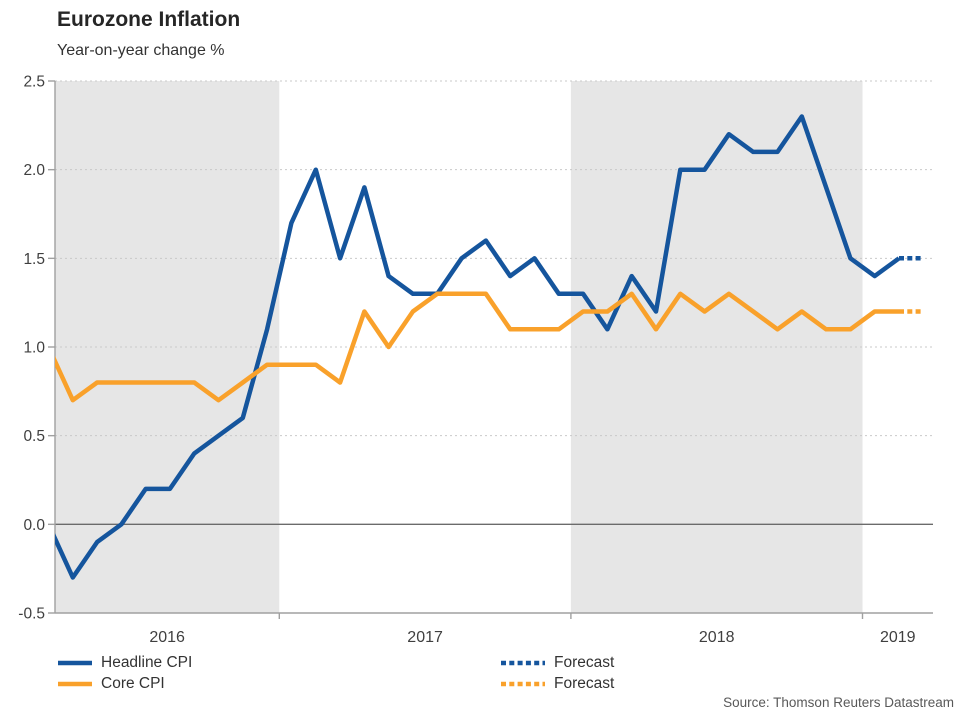  I want to click on x-axis-label: 2016, so click(167, 637).